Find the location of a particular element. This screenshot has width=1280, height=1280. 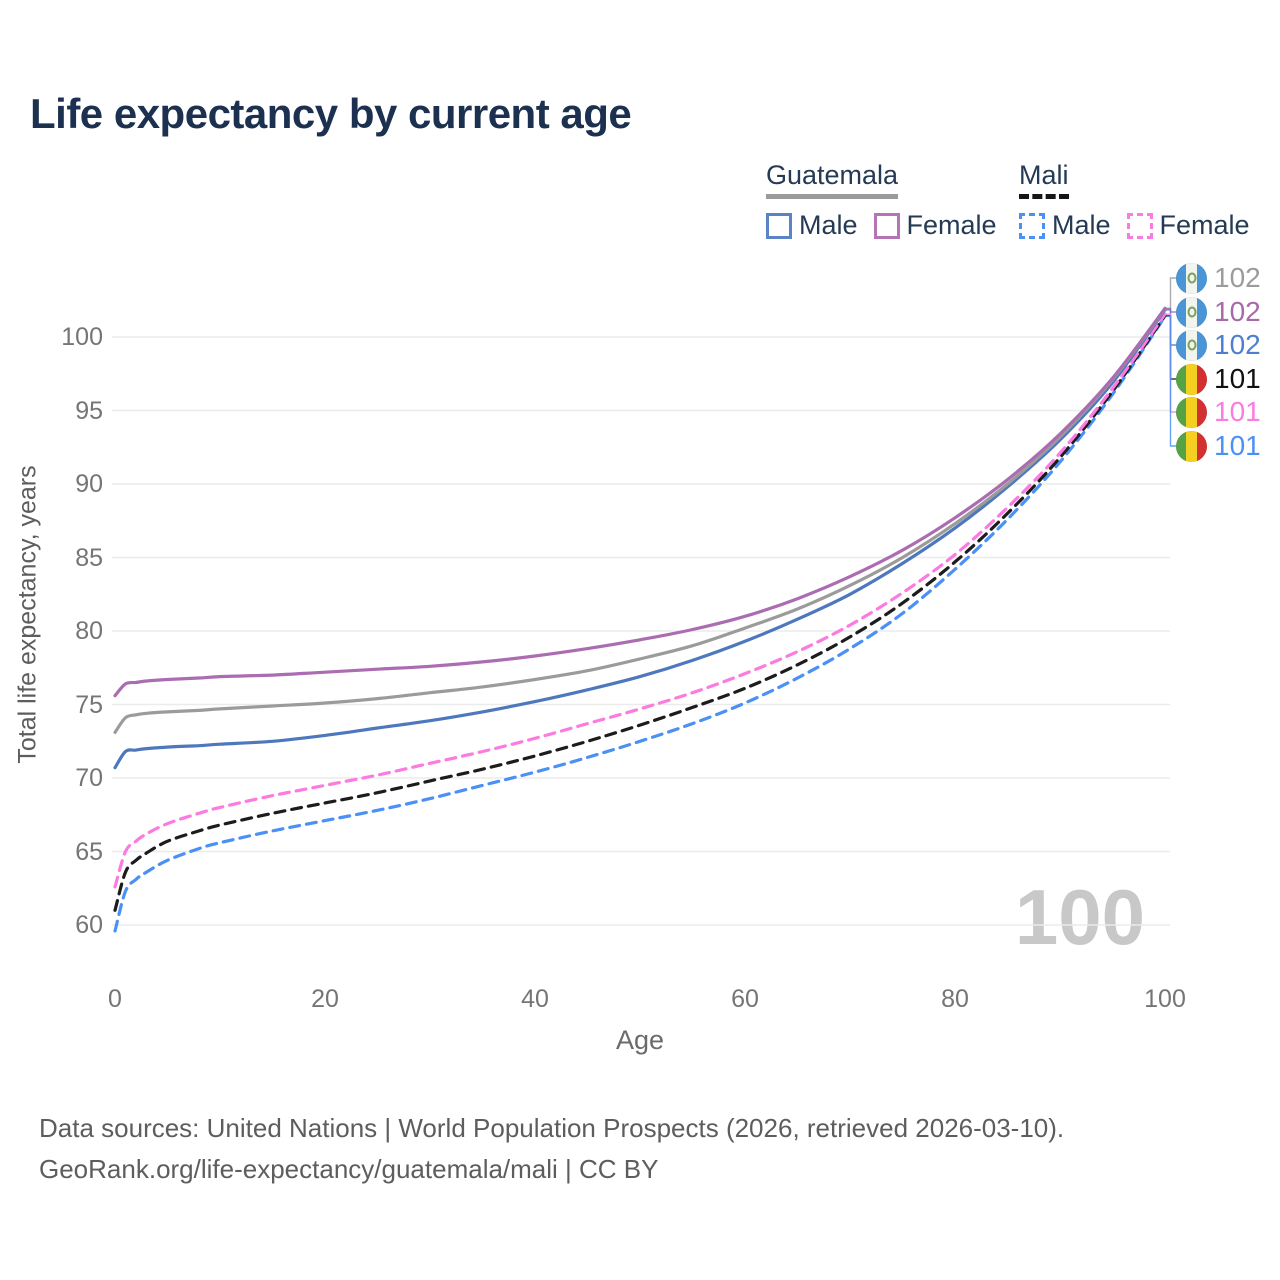

legend-label-mali-female: Female is located at coordinates (1204, 225).